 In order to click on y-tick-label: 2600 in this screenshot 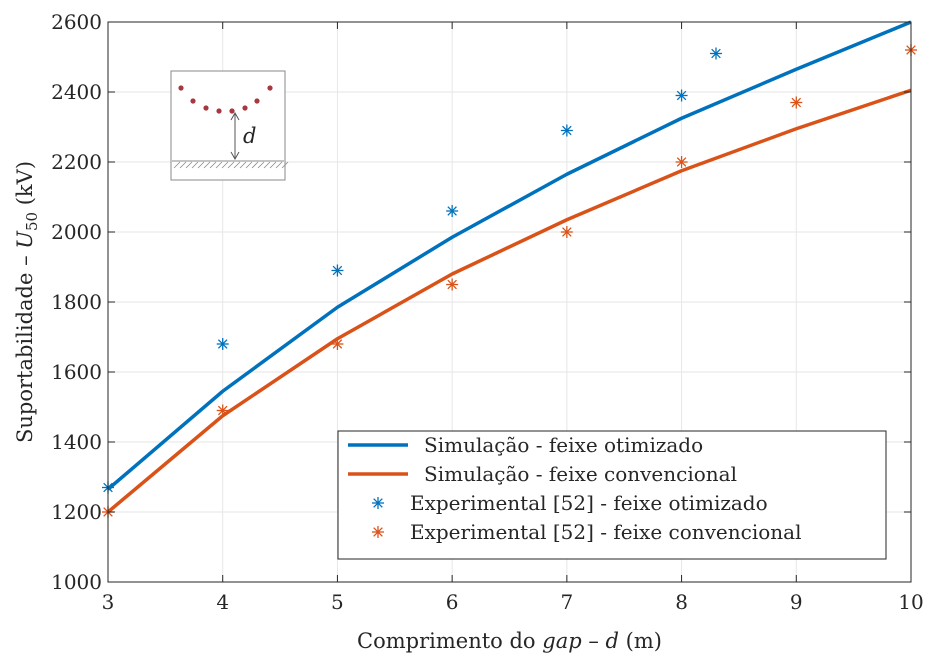, I will do `click(76, 22)`.